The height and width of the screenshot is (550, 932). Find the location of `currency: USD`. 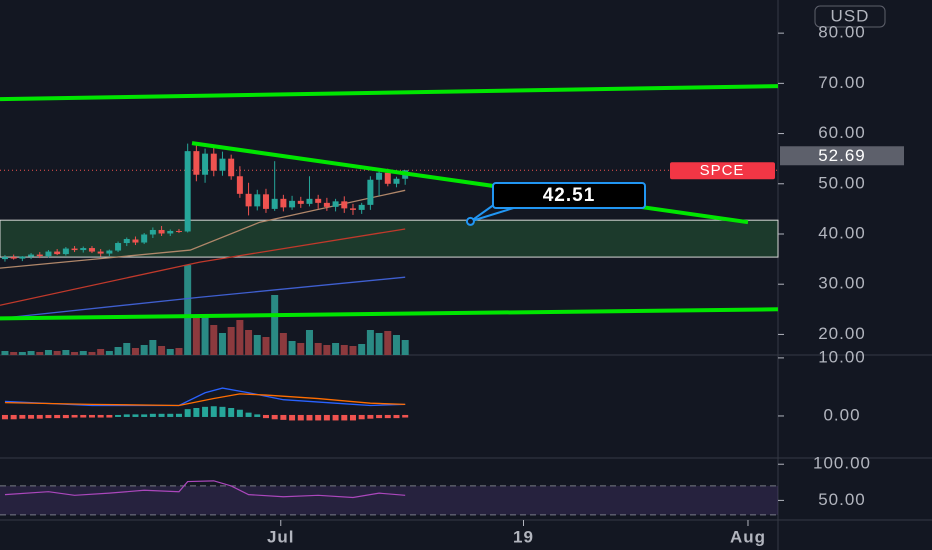

currency: USD is located at coordinates (850, 15).